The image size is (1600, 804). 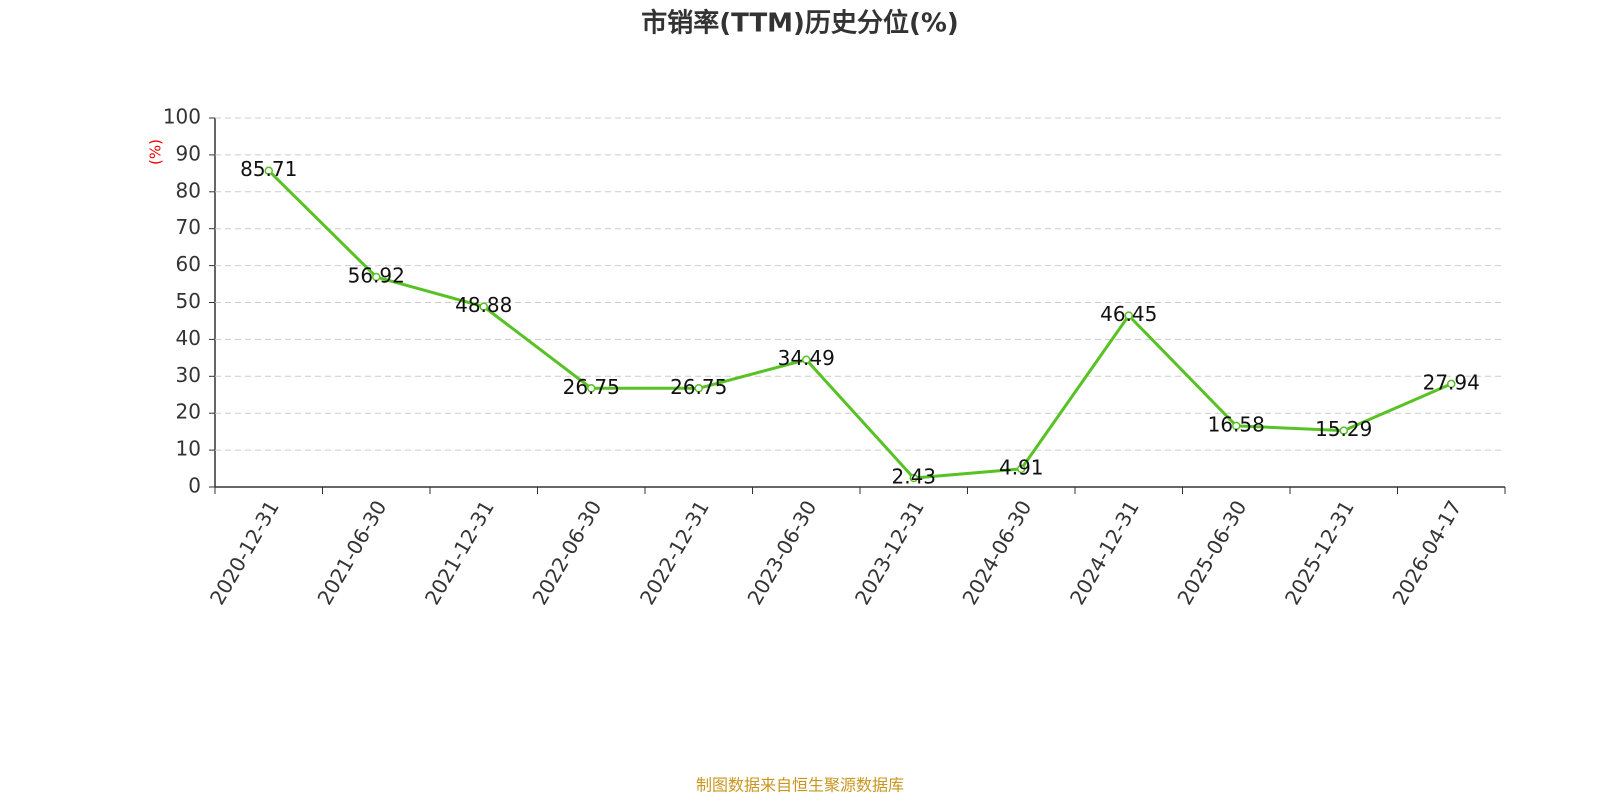 I want to click on data-label: 15.29, so click(x=1343, y=429).